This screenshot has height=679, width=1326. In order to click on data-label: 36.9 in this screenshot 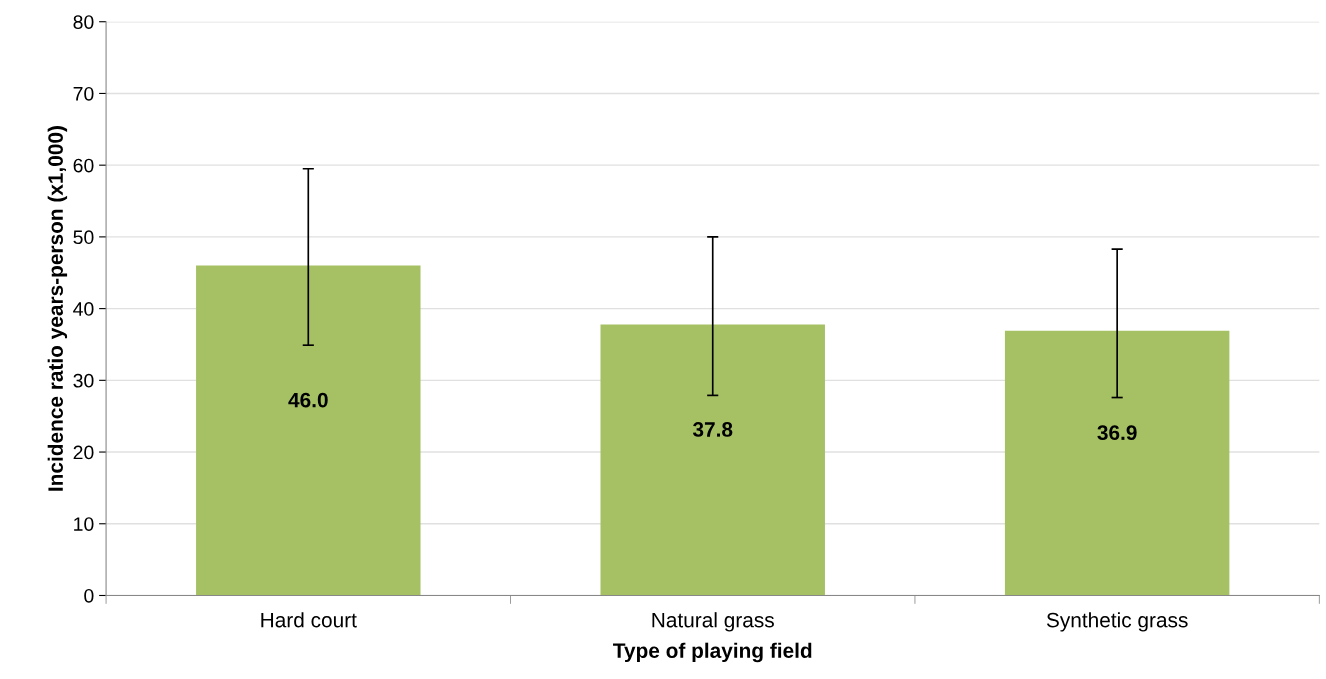, I will do `click(1117, 433)`.